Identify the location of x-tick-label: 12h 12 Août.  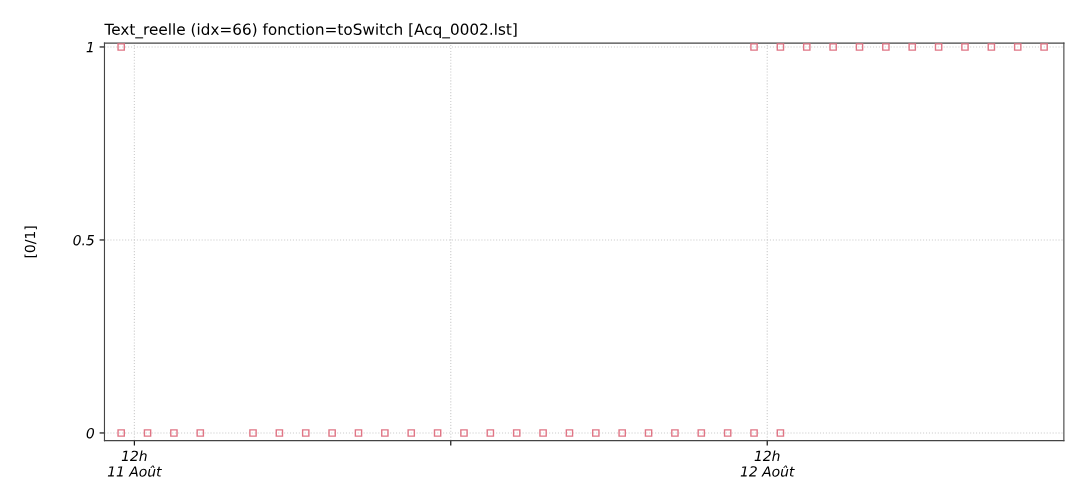
(767, 463).